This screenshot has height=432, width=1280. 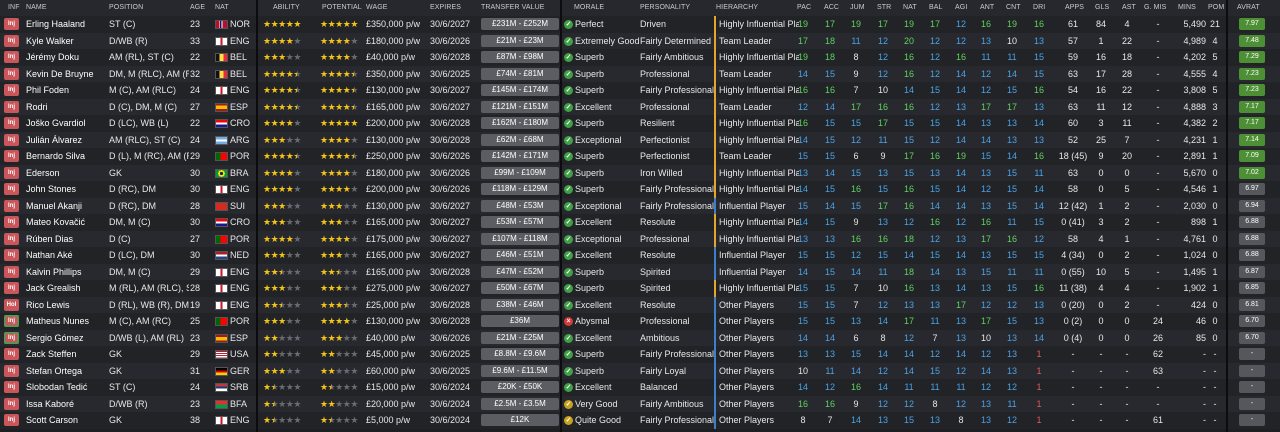 I want to click on col-apps: APPS, so click(x=1075, y=7).